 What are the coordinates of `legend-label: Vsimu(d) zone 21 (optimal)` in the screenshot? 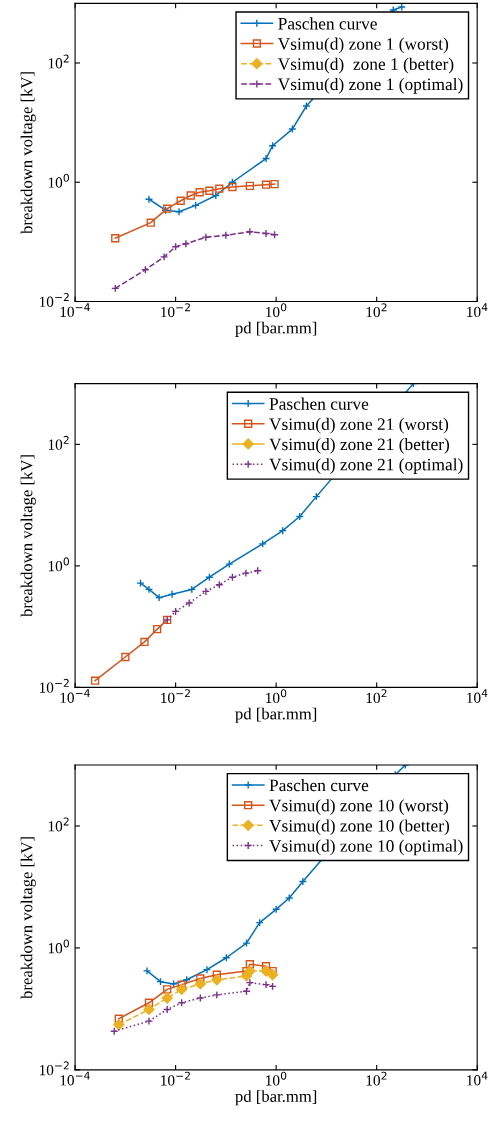 It's located at (366, 466).